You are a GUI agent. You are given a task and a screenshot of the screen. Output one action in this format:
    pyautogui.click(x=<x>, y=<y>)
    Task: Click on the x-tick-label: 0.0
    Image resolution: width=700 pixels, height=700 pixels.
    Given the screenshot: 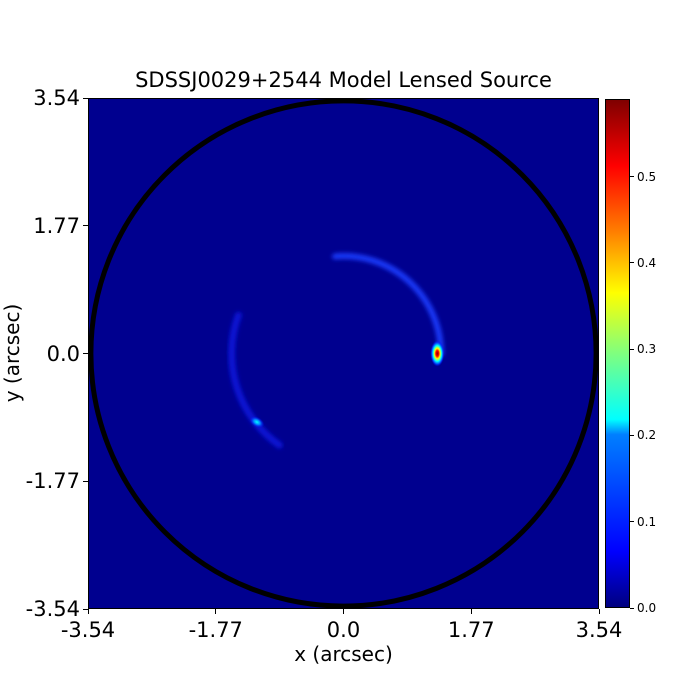 What is the action you would take?
    pyautogui.click(x=343, y=630)
    